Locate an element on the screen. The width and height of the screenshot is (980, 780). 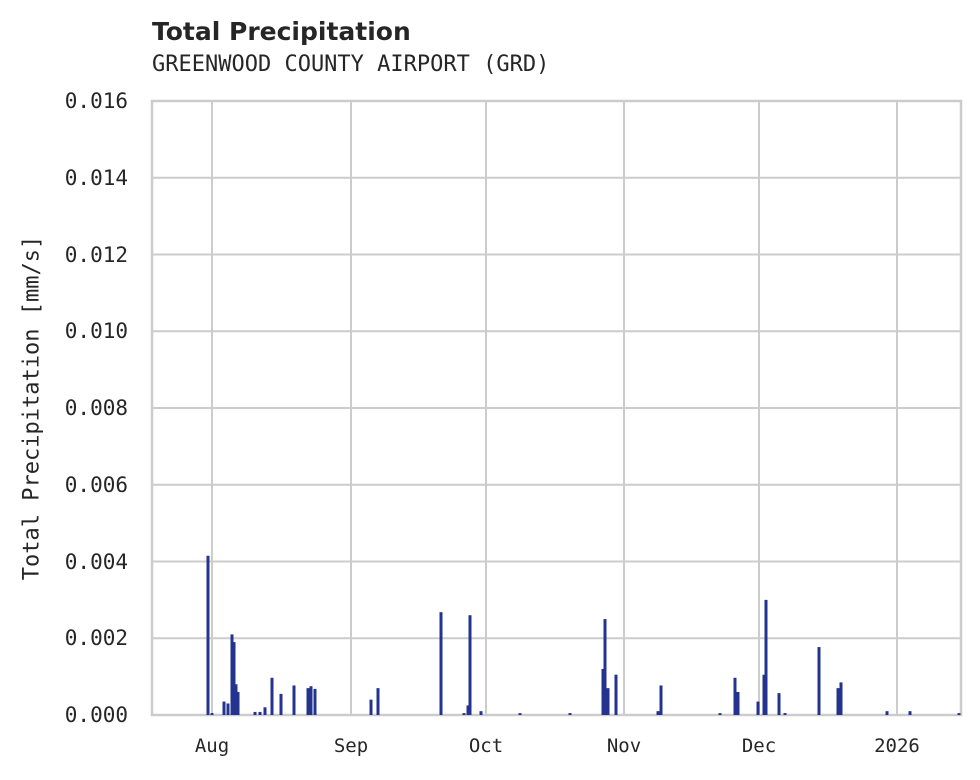
x-tick-label: Aug is located at coordinates (212, 746).